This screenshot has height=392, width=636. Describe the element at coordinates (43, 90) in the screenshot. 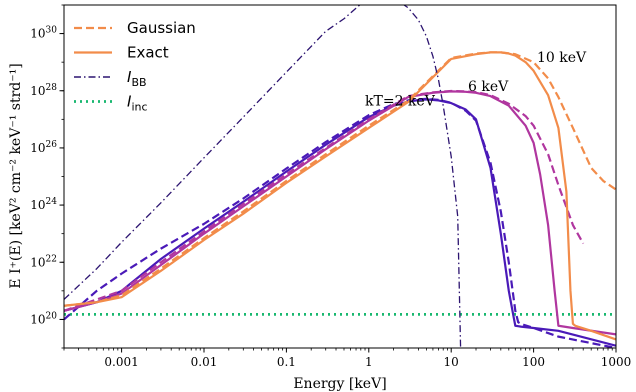

I see `y-tick-label: 1028` at that location.